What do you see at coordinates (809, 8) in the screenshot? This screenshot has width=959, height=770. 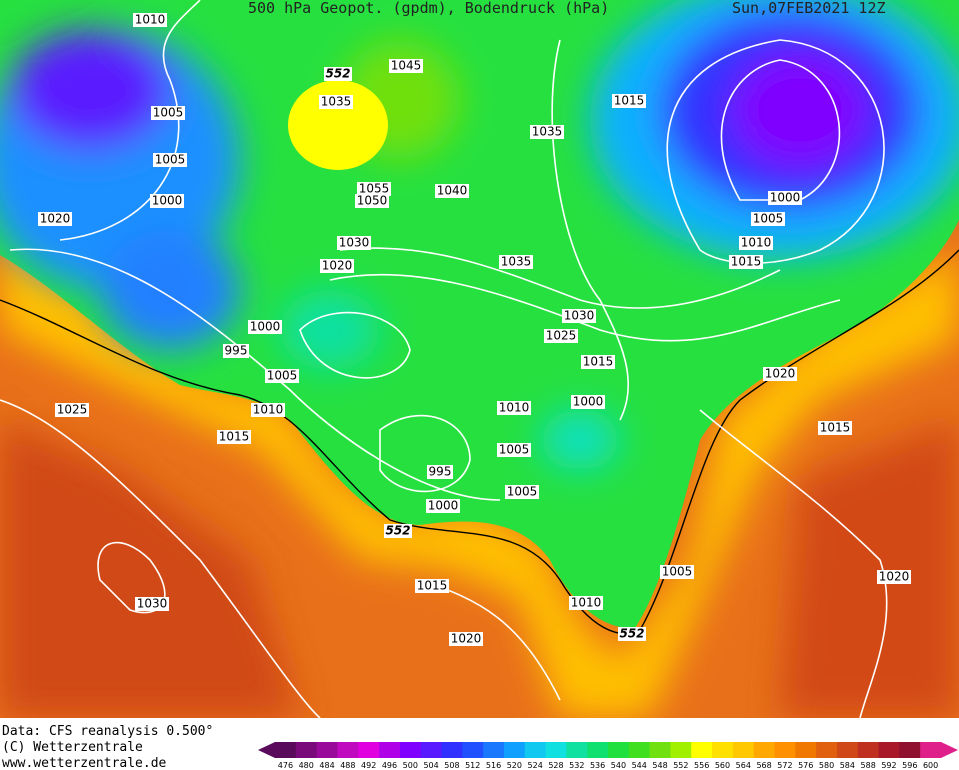 I see `map-date: Sun,07FEB2021 12Z` at bounding box center [809, 8].